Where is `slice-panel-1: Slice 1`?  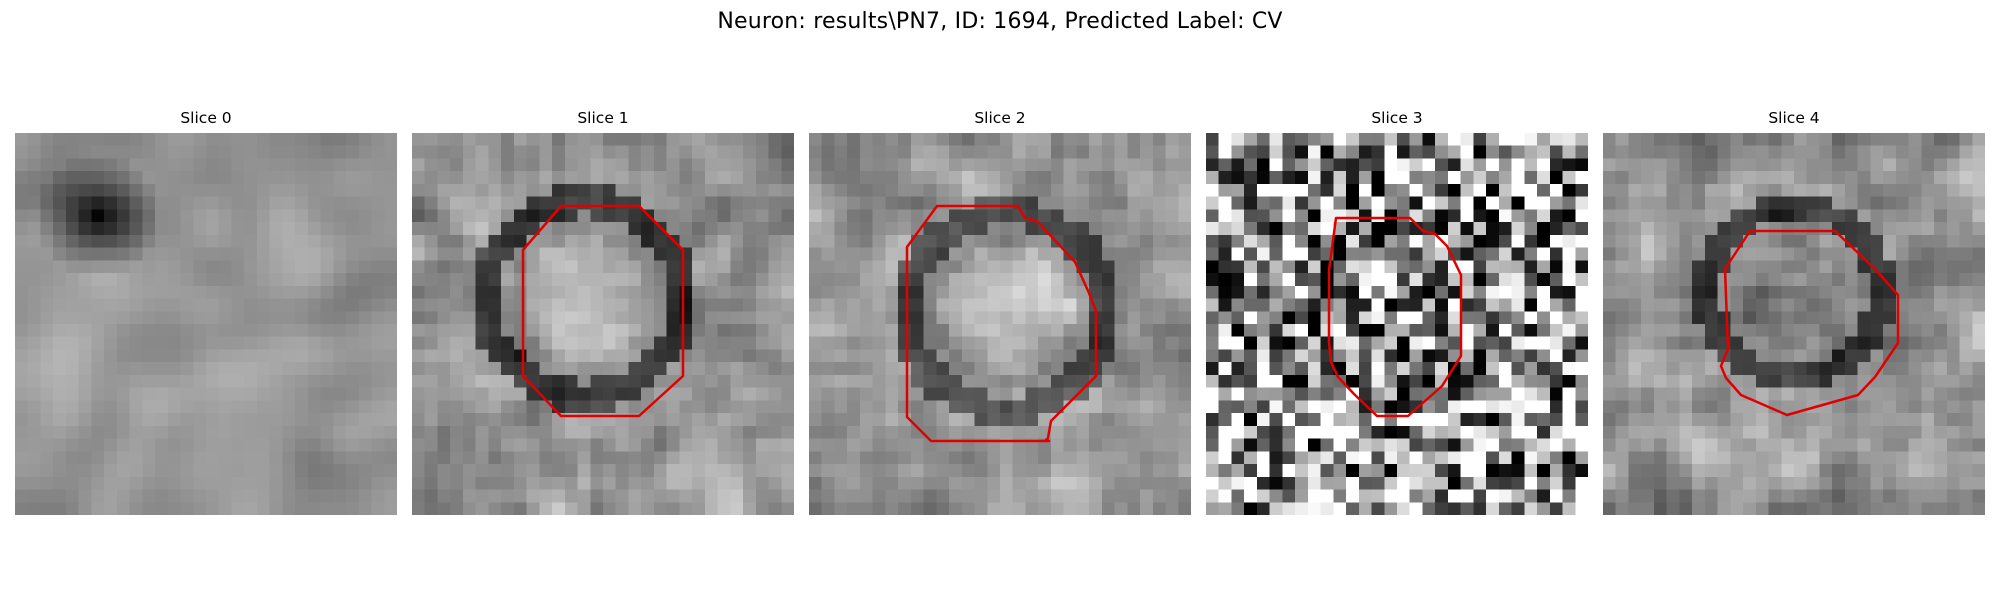
slice-panel-1: Slice 1 is located at coordinates (603, 311).